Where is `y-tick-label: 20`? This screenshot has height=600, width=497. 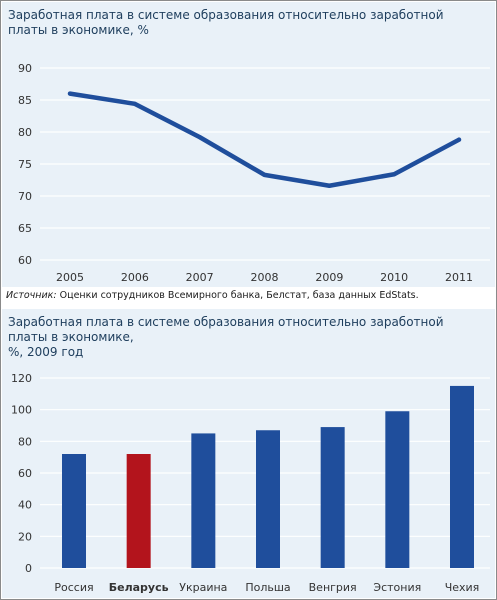
y-tick-label: 20 is located at coordinates (25, 536).